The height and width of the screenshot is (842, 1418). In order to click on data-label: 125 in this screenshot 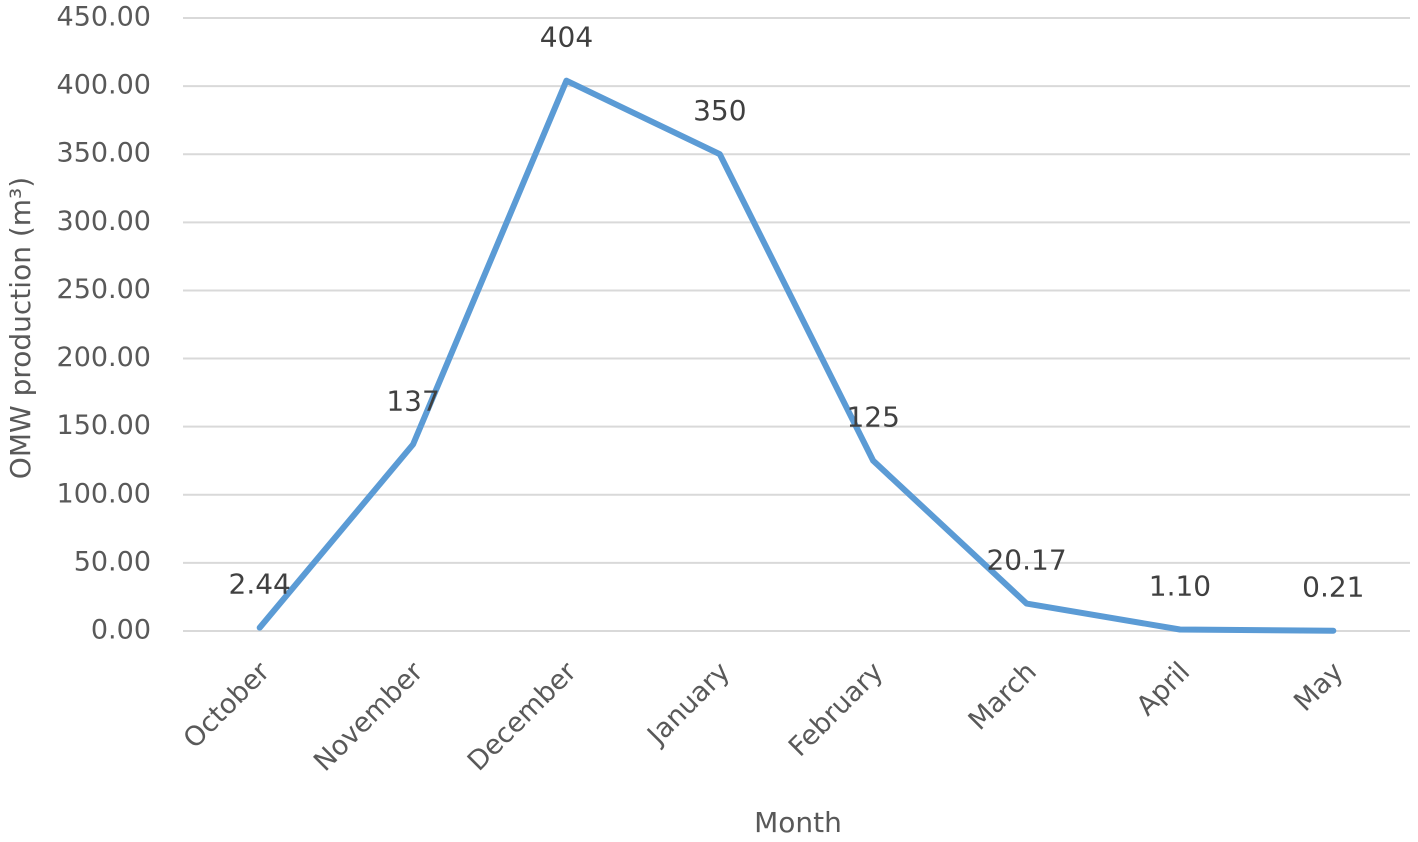, I will do `click(872, 417)`.